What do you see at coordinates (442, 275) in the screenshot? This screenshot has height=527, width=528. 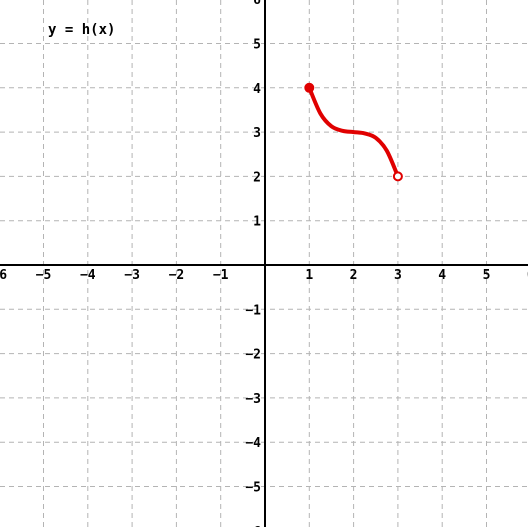 I see `x-tick-label: 4` at bounding box center [442, 275].